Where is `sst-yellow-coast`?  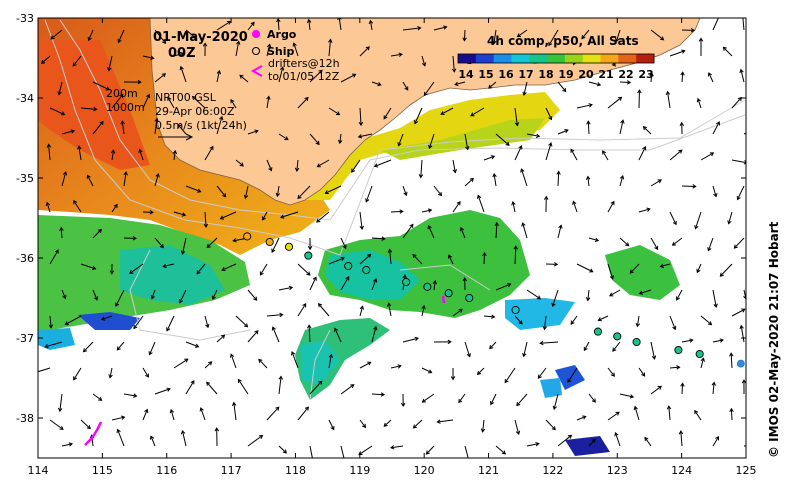 sst-yellow-coast is located at coordinates (430, 146).